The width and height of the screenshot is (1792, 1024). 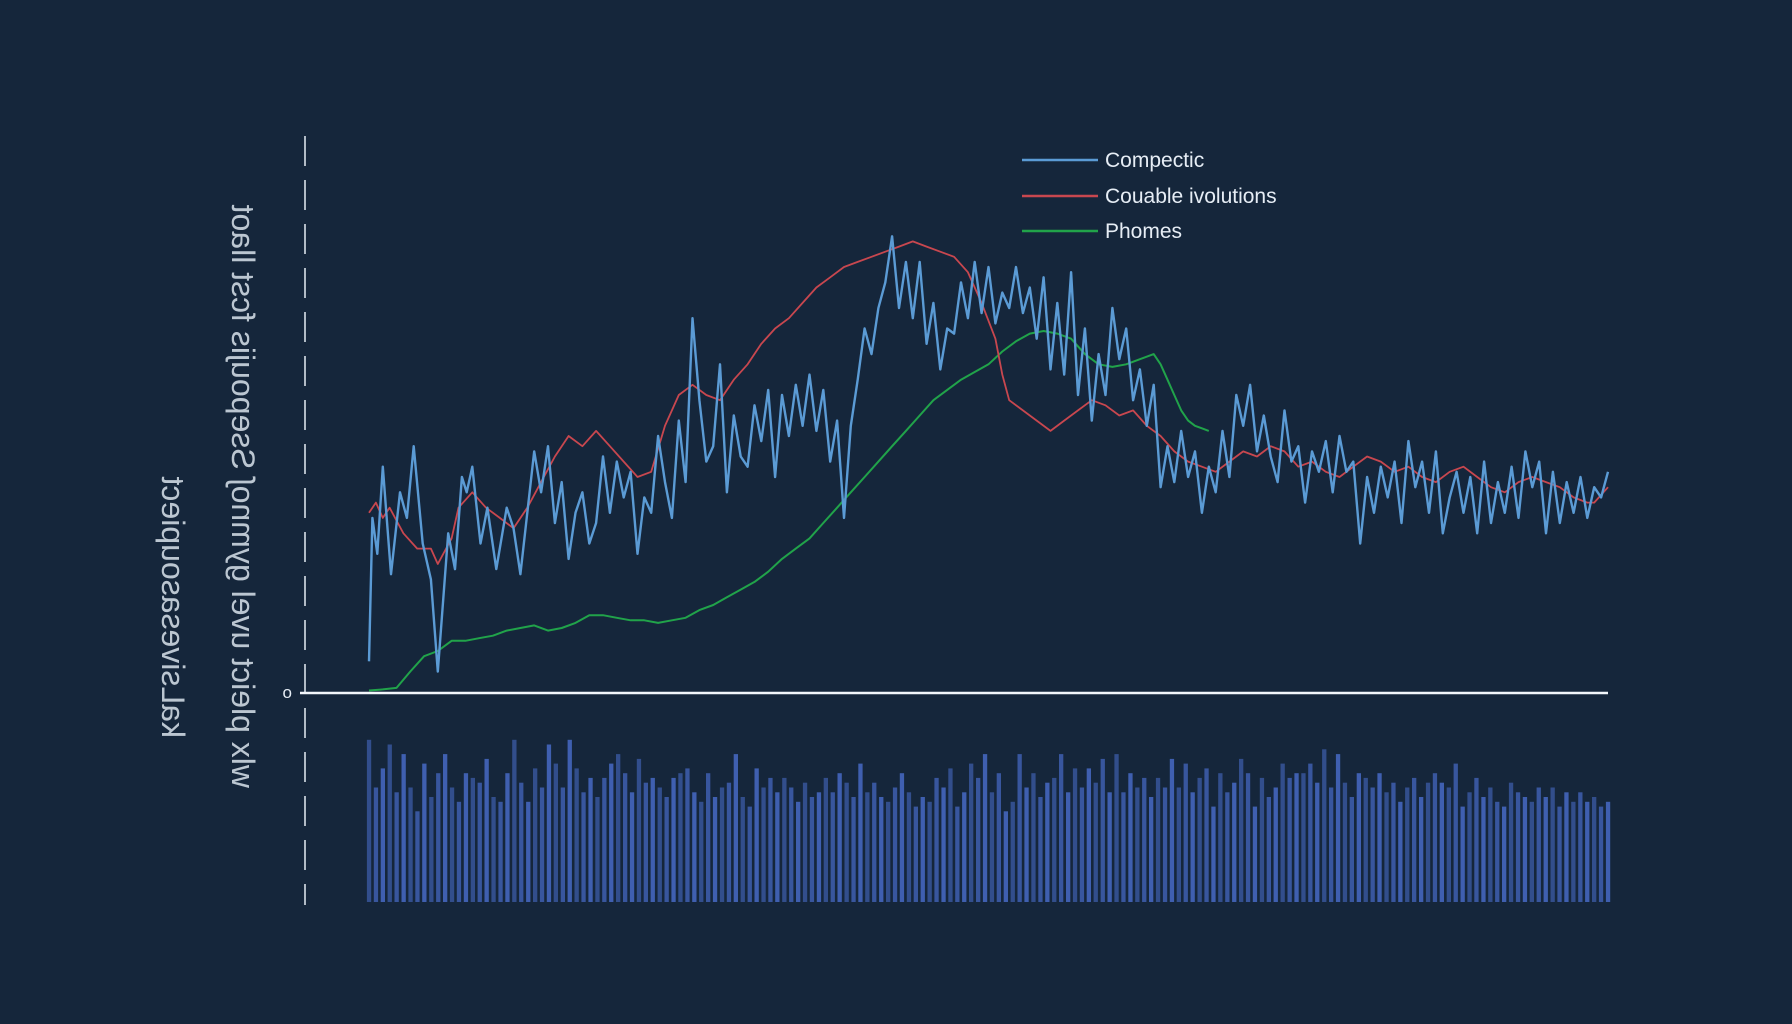 I want to click on bar-strip, so click(x=988, y=820).